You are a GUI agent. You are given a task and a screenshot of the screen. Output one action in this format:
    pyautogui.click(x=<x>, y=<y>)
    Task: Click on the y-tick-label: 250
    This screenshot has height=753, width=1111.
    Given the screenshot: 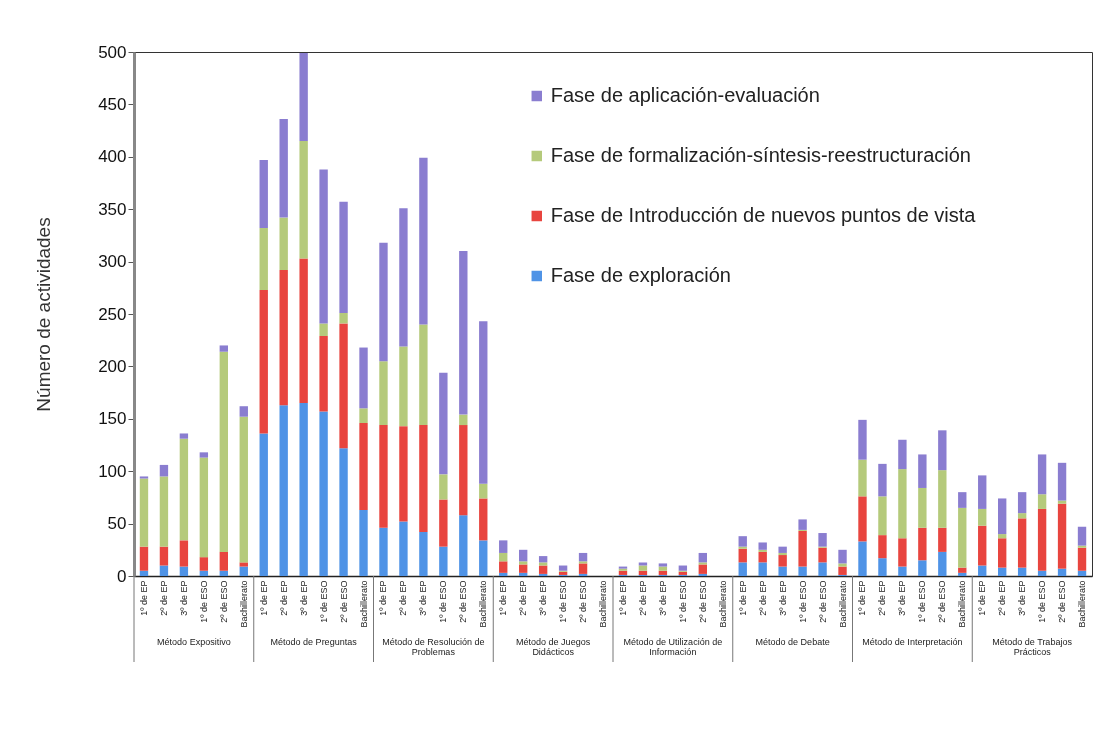 What is the action you would take?
    pyautogui.click(x=112, y=314)
    